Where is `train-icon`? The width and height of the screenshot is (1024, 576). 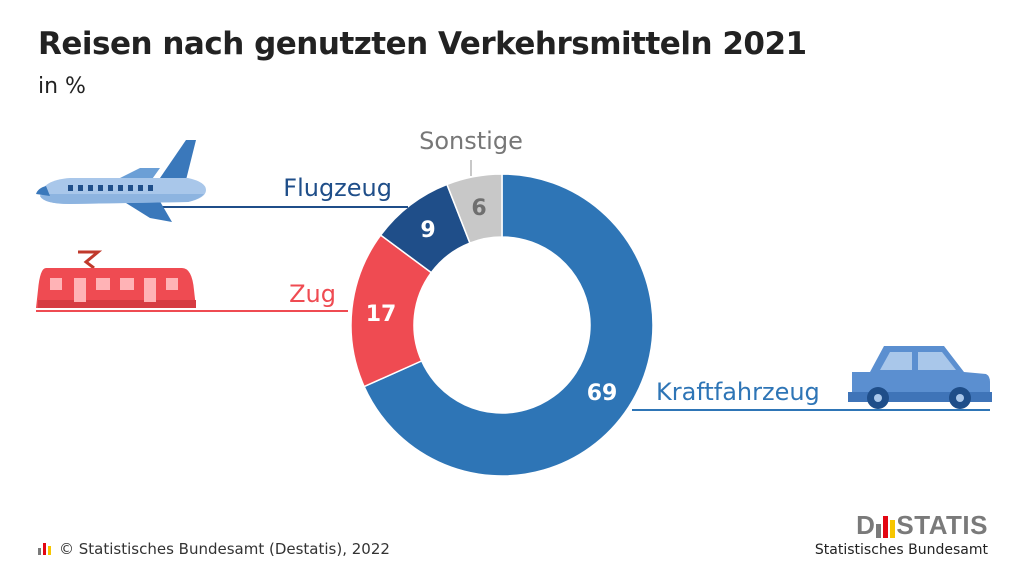
train-icon is located at coordinates (116, 279).